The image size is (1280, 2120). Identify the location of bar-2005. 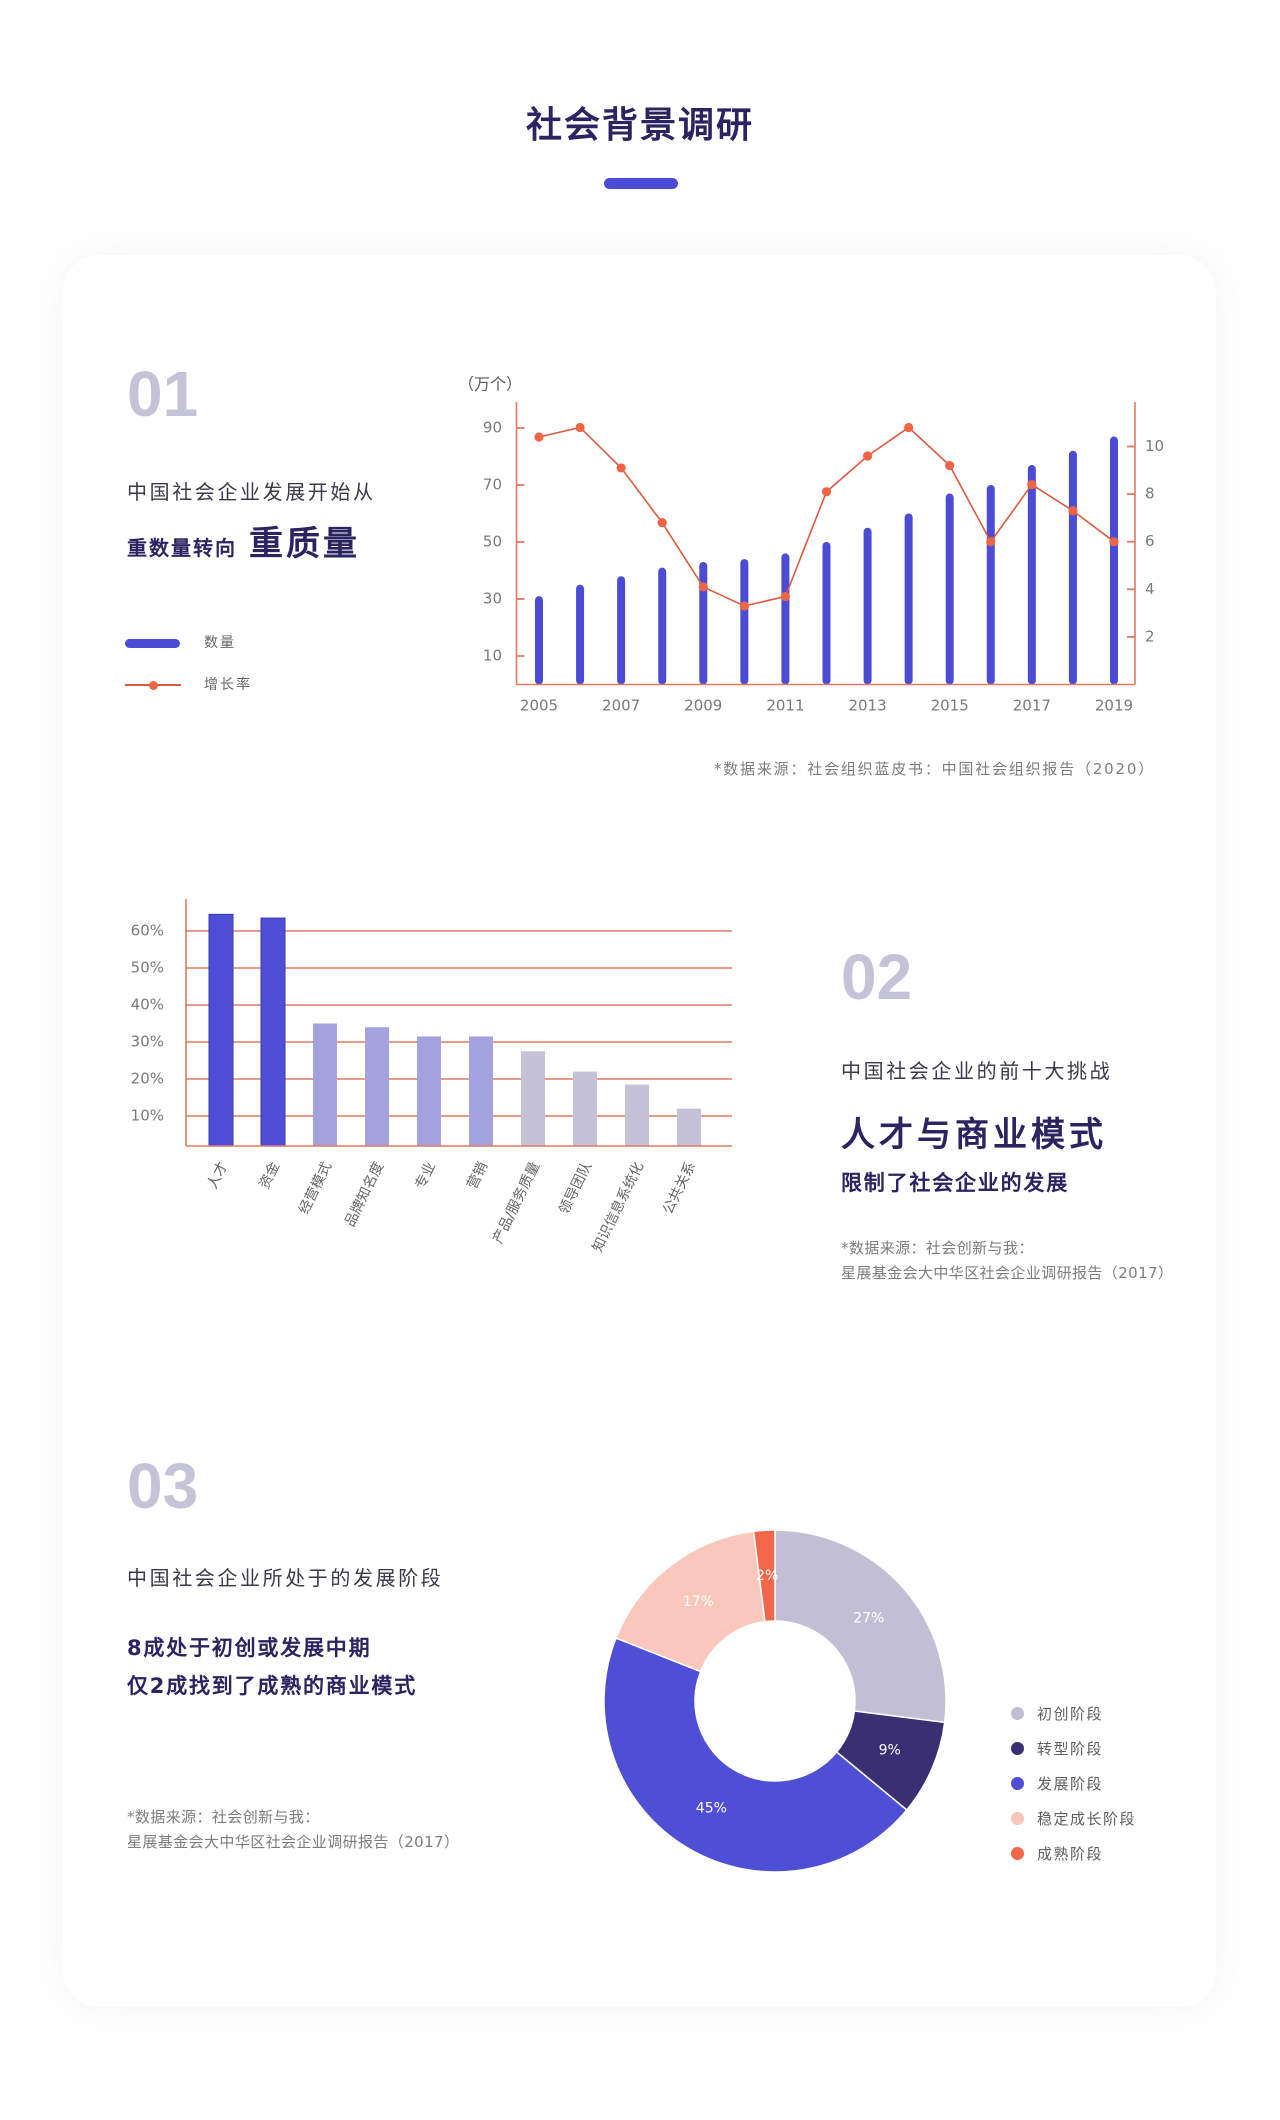
(539, 640).